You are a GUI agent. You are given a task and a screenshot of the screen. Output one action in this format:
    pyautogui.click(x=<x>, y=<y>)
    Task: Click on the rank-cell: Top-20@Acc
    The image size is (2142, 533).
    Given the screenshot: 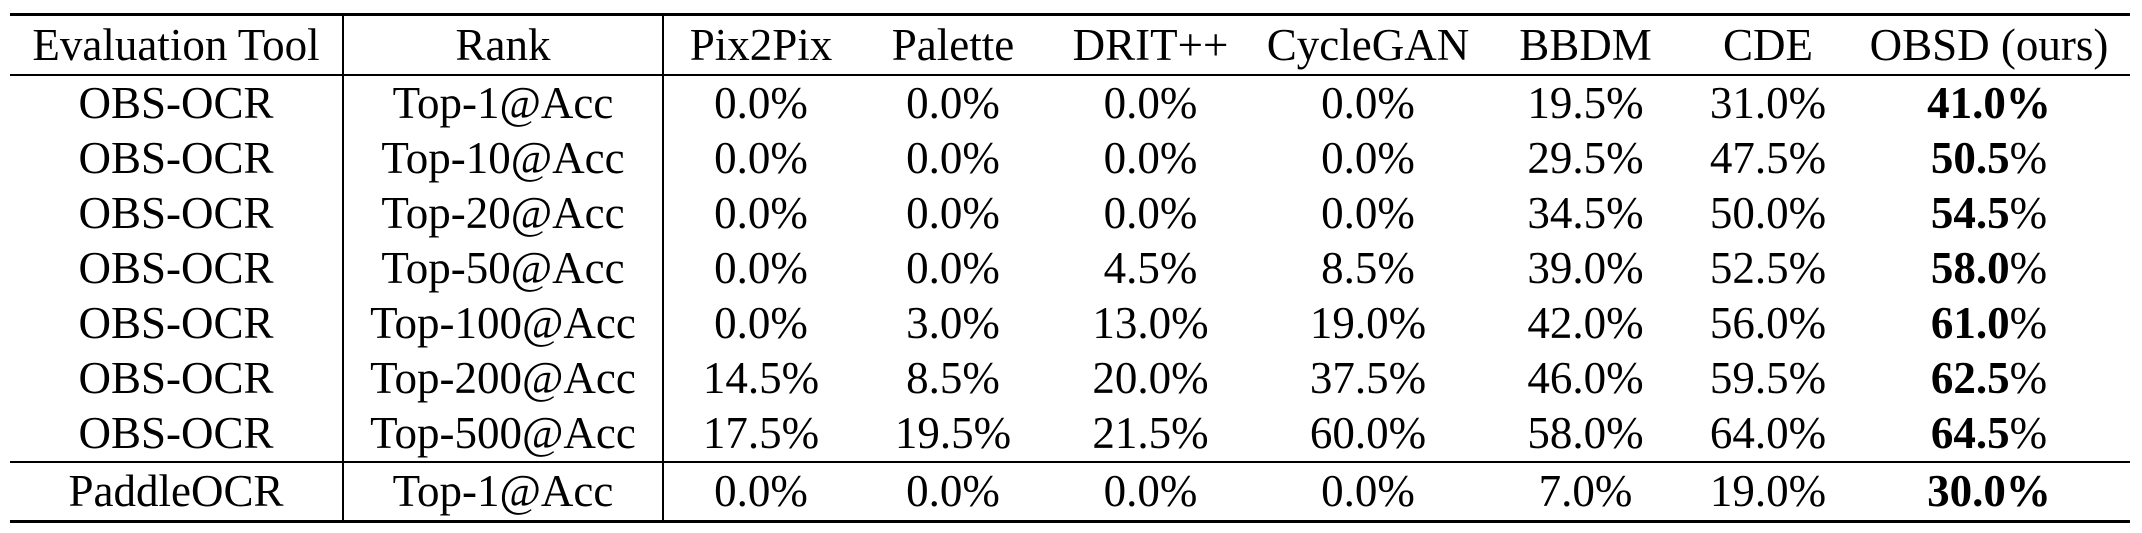 What is the action you would take?
    pyautogui.click(x=503, y=213)
    